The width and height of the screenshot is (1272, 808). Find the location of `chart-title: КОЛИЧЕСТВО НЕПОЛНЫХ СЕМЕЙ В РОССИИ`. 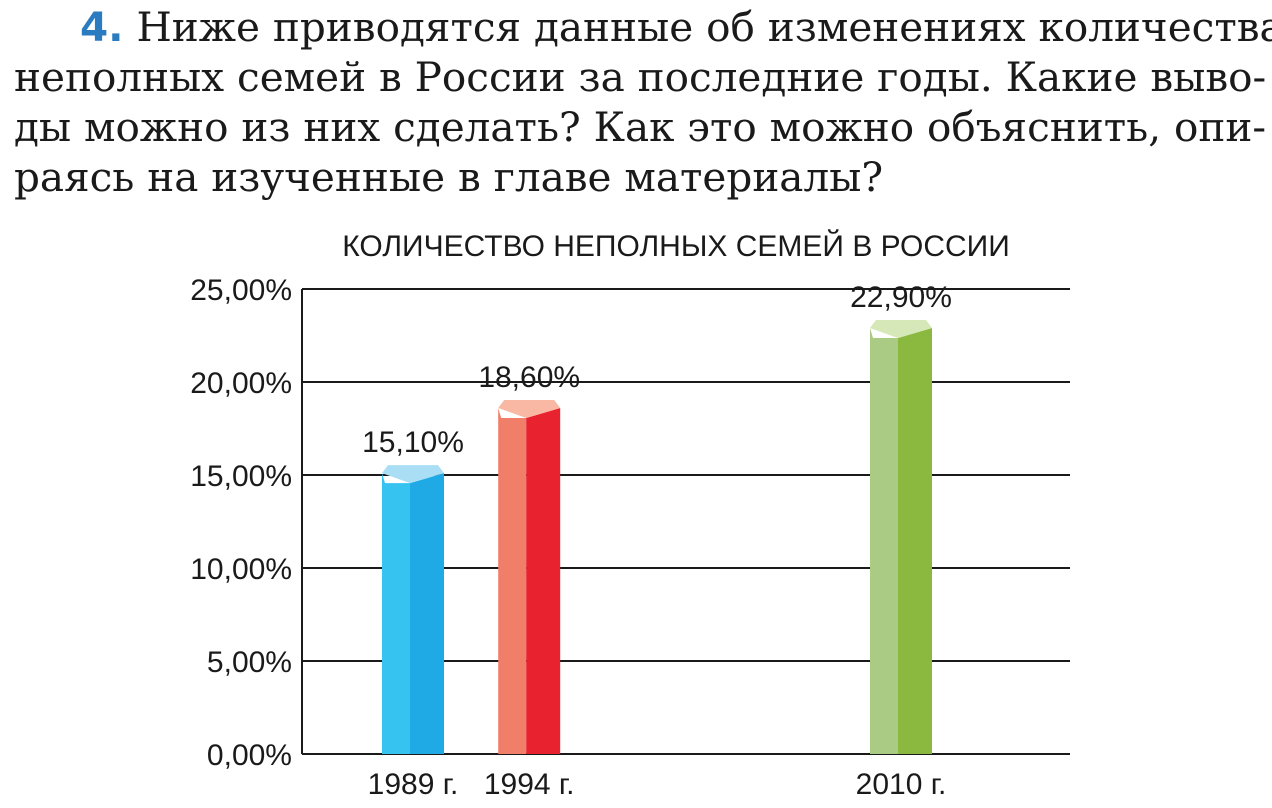

chart-title: КОЛИЧЕСТВО НЕПОЛНЫХ СЕМЕЙ В РОССИИ is located at coordinates (676, 246).